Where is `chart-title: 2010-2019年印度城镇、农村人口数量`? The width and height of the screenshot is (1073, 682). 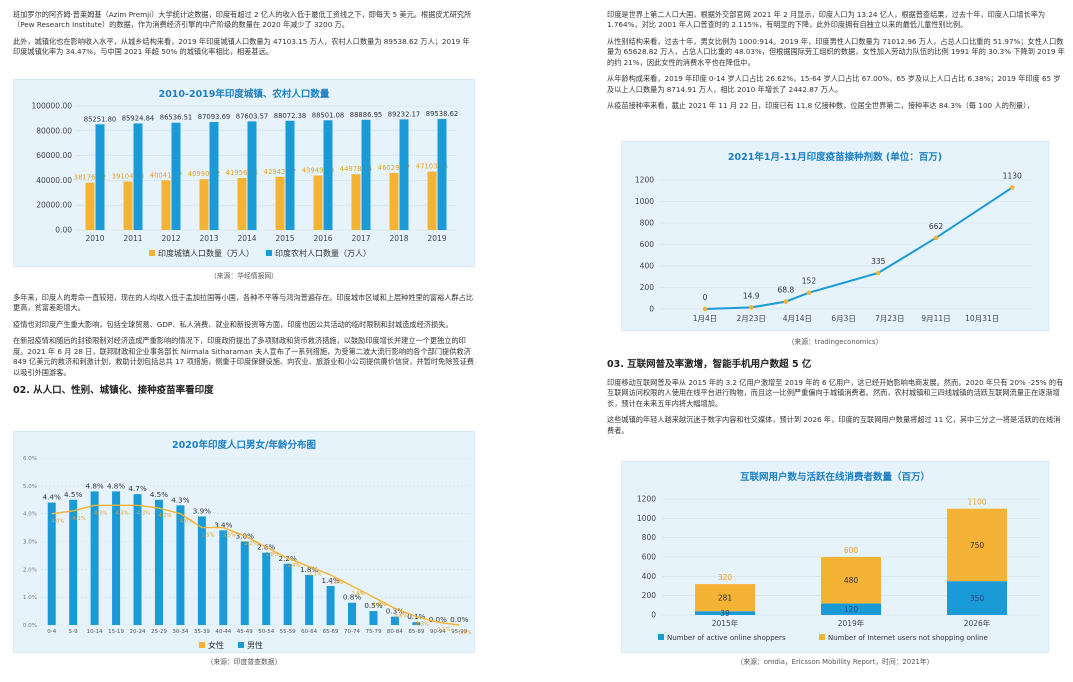 chart-title: 2010-2019年印度城镇、农村人口数量 is located at coordinates (244, 94).